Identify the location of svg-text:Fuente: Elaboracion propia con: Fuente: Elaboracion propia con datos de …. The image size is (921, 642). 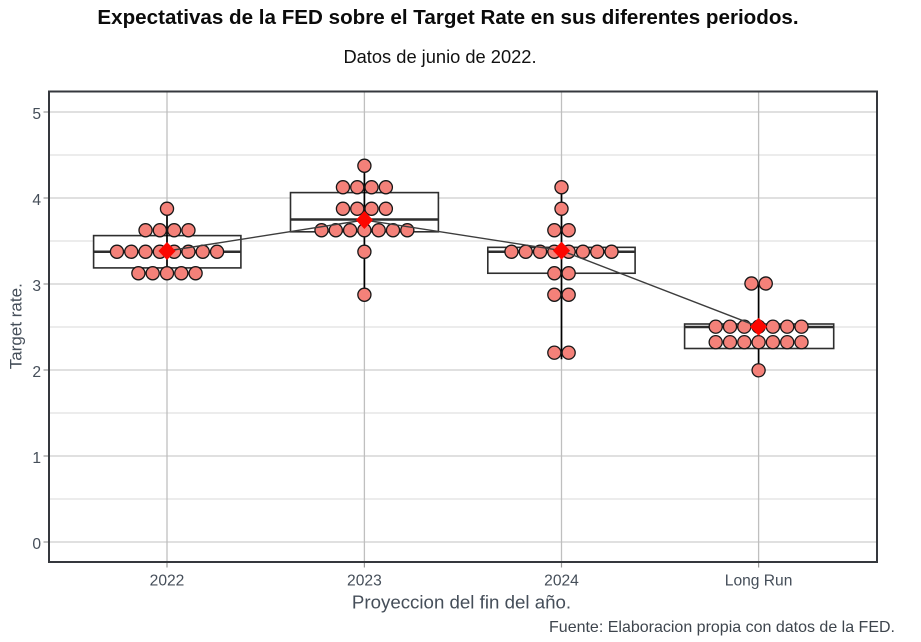
(722, 627).